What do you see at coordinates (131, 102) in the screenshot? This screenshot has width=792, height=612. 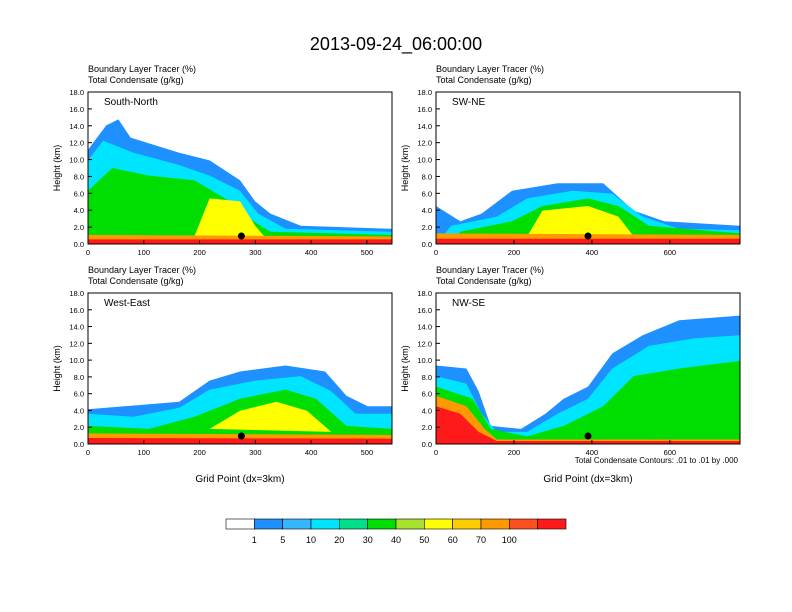 I see `panel-label: South-North` at bounding box center [131, 102].